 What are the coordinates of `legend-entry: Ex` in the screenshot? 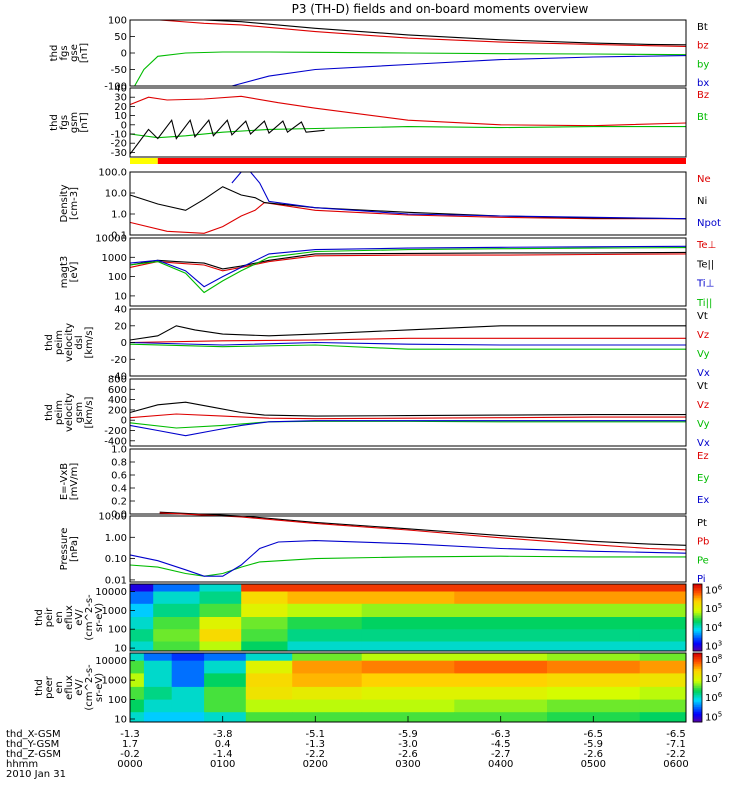 It's located at (703, 500).